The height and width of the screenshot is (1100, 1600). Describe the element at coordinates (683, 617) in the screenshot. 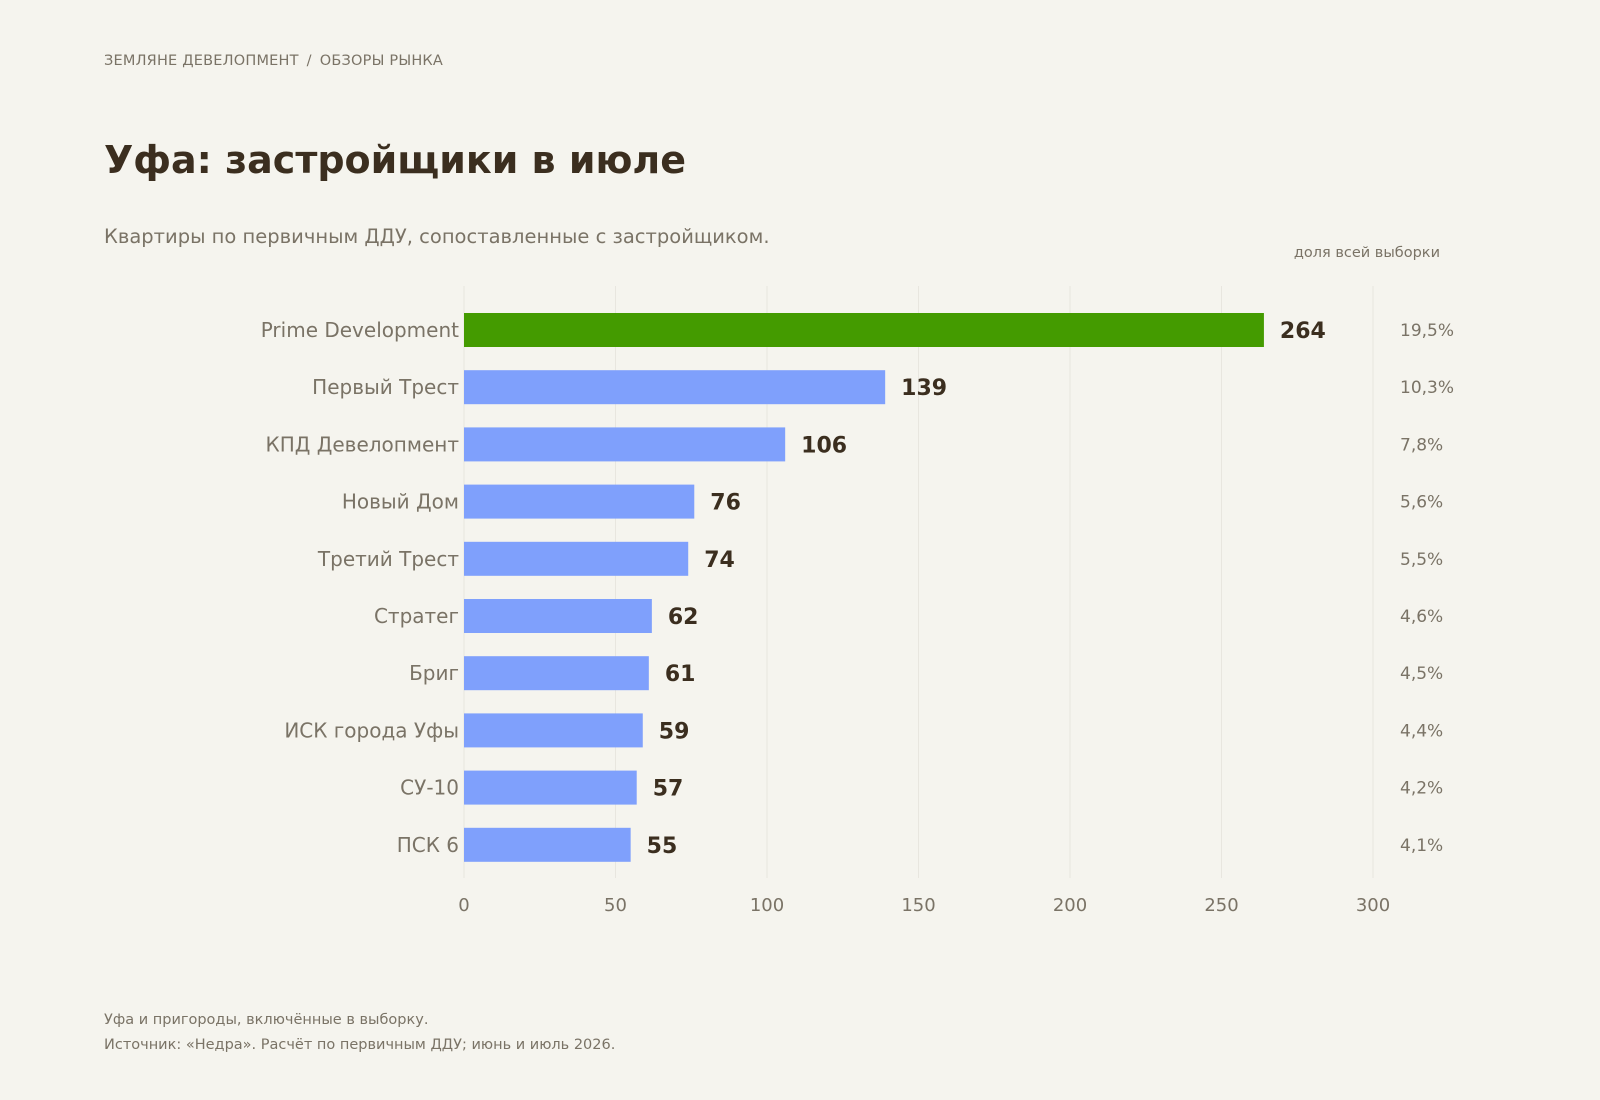

I see `value-label: 62` at that location.